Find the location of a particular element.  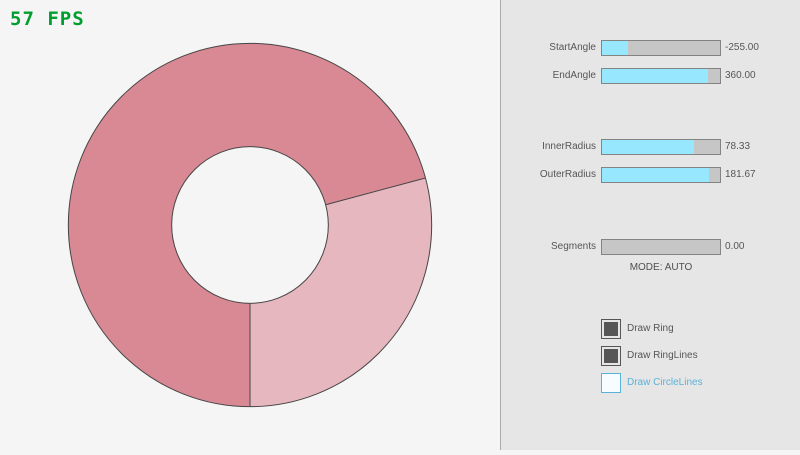

slider-label-outerradius: OuterRadius is located at coordinates (567, 174).